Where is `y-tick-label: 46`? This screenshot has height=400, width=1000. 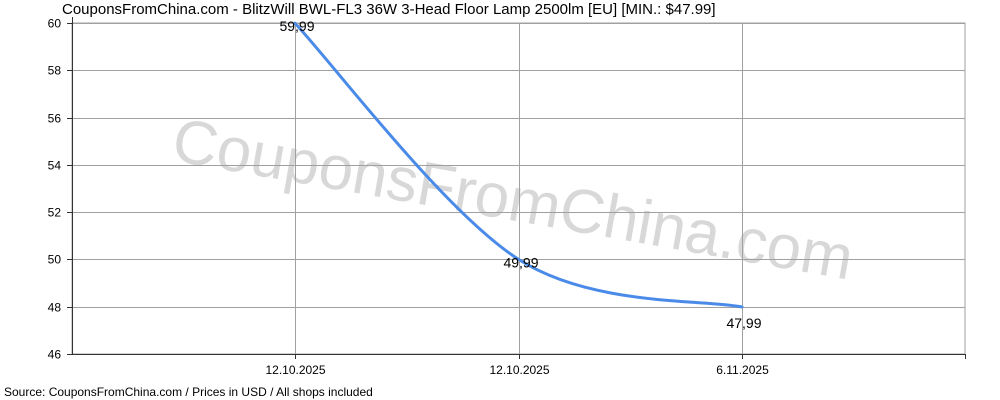
y-tick-label: 46 is located at coordinates (55, 355).